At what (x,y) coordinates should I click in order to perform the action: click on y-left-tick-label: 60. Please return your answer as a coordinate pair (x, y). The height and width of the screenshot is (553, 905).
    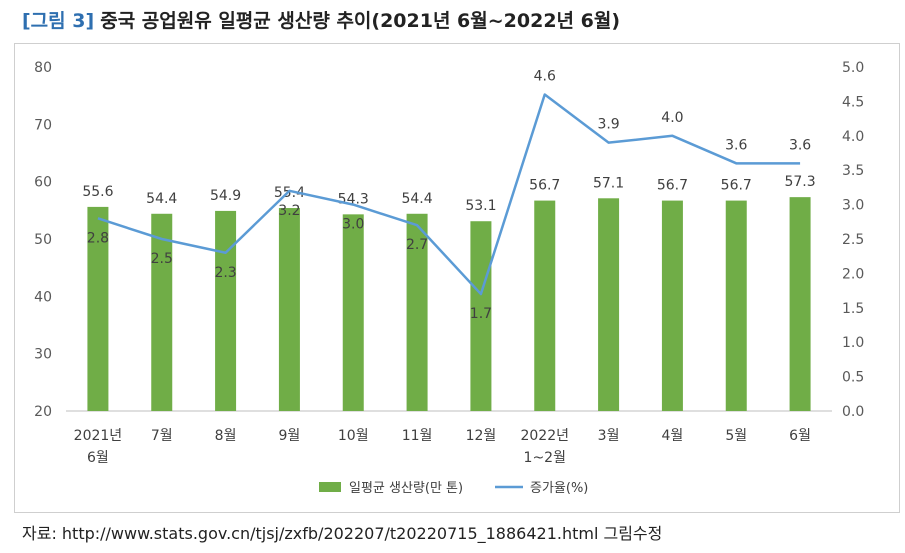
    Looking at the image, I should click on (43, 183).